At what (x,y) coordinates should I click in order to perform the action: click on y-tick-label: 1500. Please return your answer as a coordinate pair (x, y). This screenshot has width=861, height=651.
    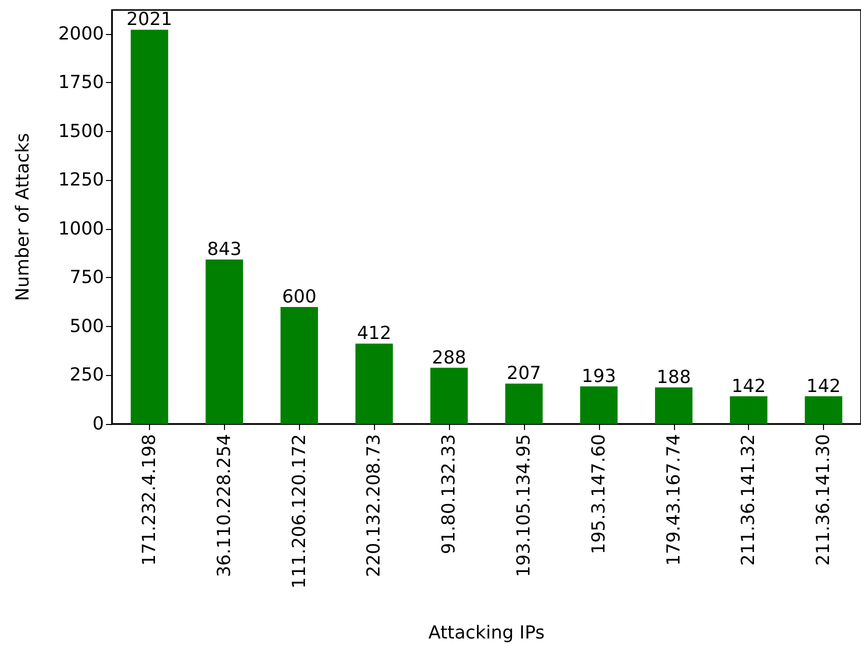
    Looking at the image, I should click on (81, 131).